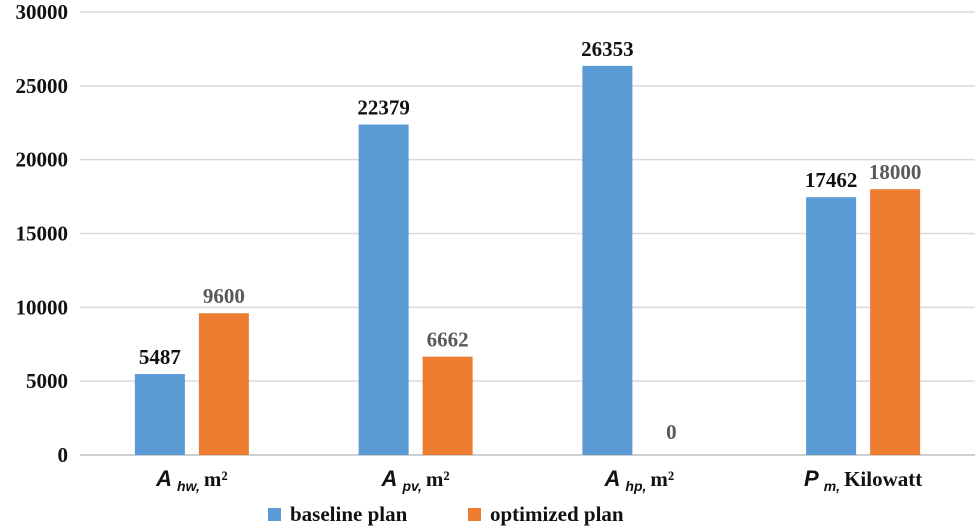  I want to click on category-subscript: pv,, so click(411, 486).